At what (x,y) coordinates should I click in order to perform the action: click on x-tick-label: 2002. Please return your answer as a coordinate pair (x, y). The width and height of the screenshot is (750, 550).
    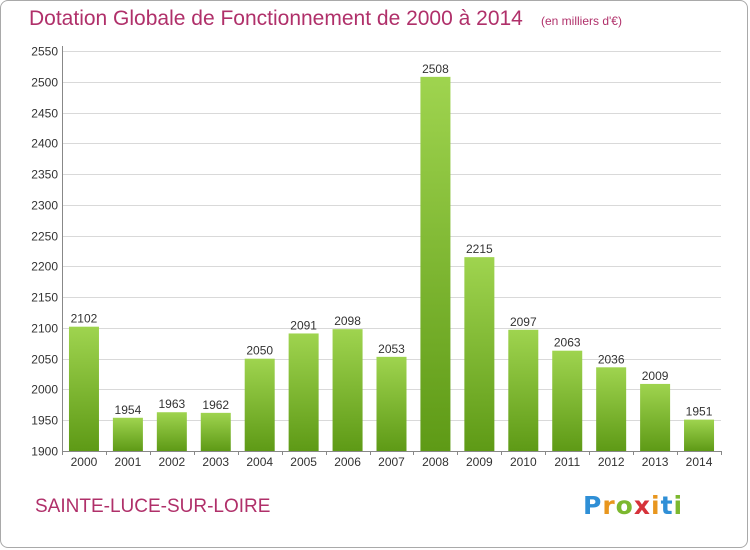
    Looking at the image, I should click on (171, 462).